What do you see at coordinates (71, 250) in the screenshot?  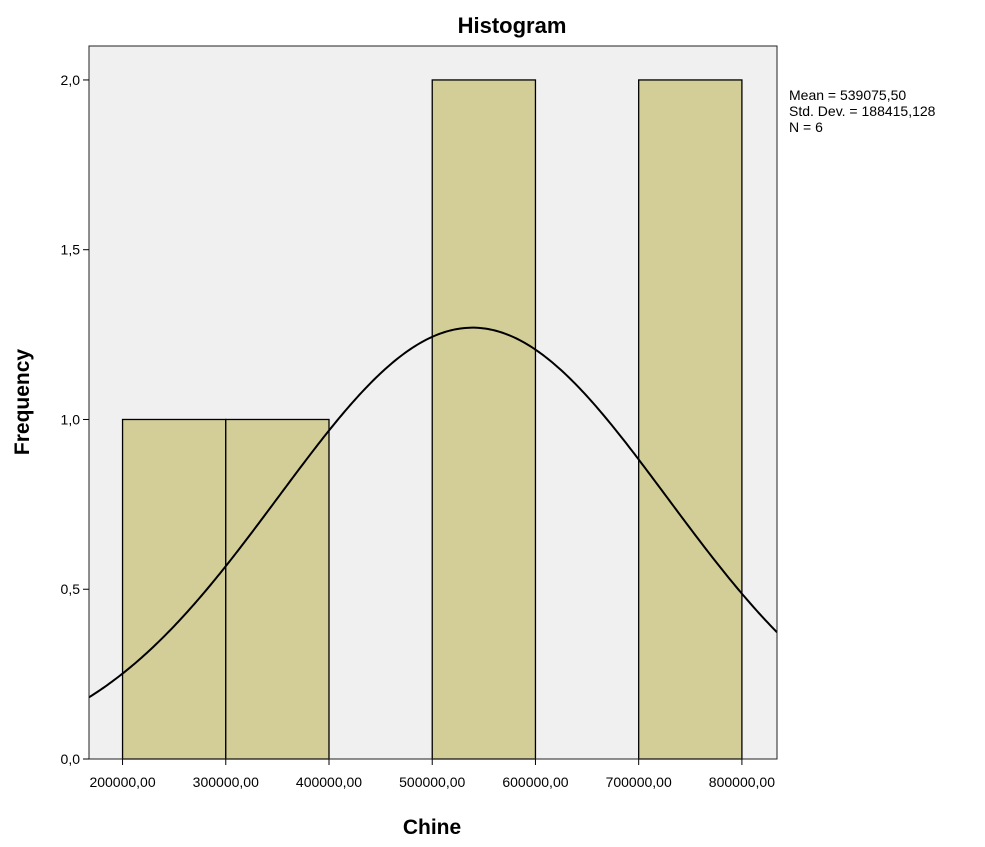 I see `y-tick-label-3: 1,5` at bounding box center [71, 250].